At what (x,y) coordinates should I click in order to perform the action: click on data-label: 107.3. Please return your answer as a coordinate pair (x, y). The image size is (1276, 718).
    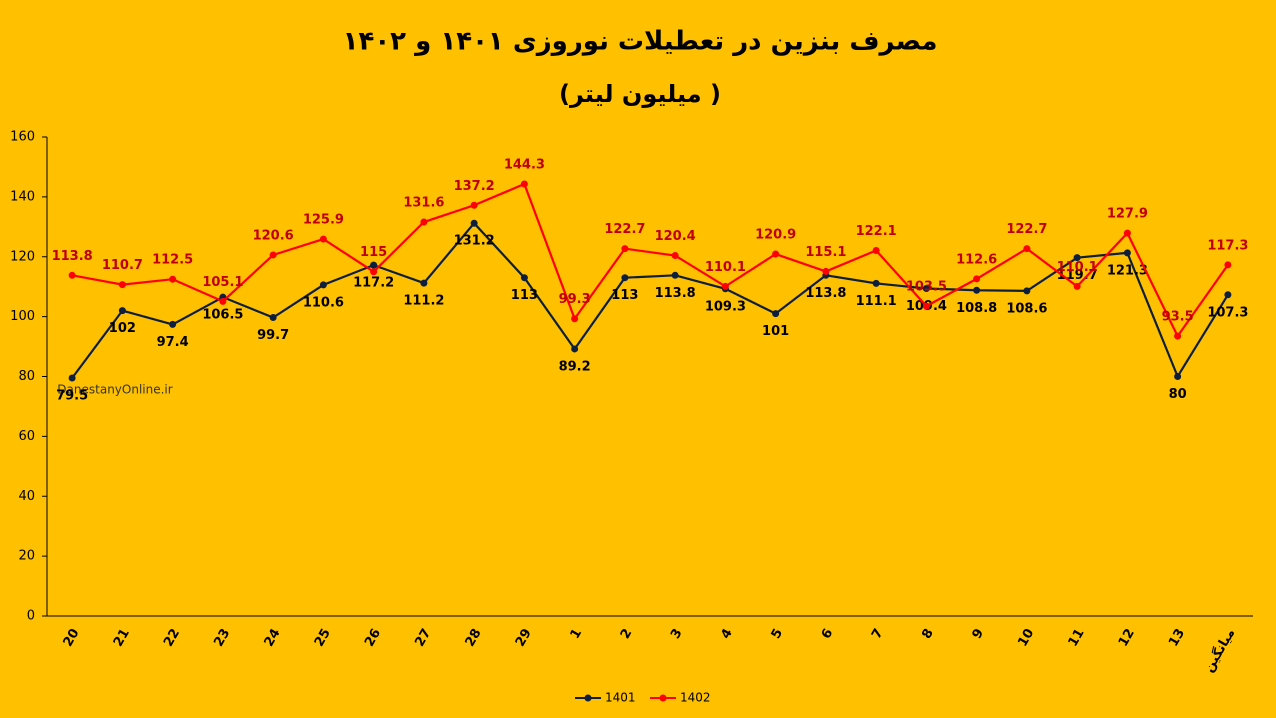
    Looking at the image, I should click on (1227, 312).